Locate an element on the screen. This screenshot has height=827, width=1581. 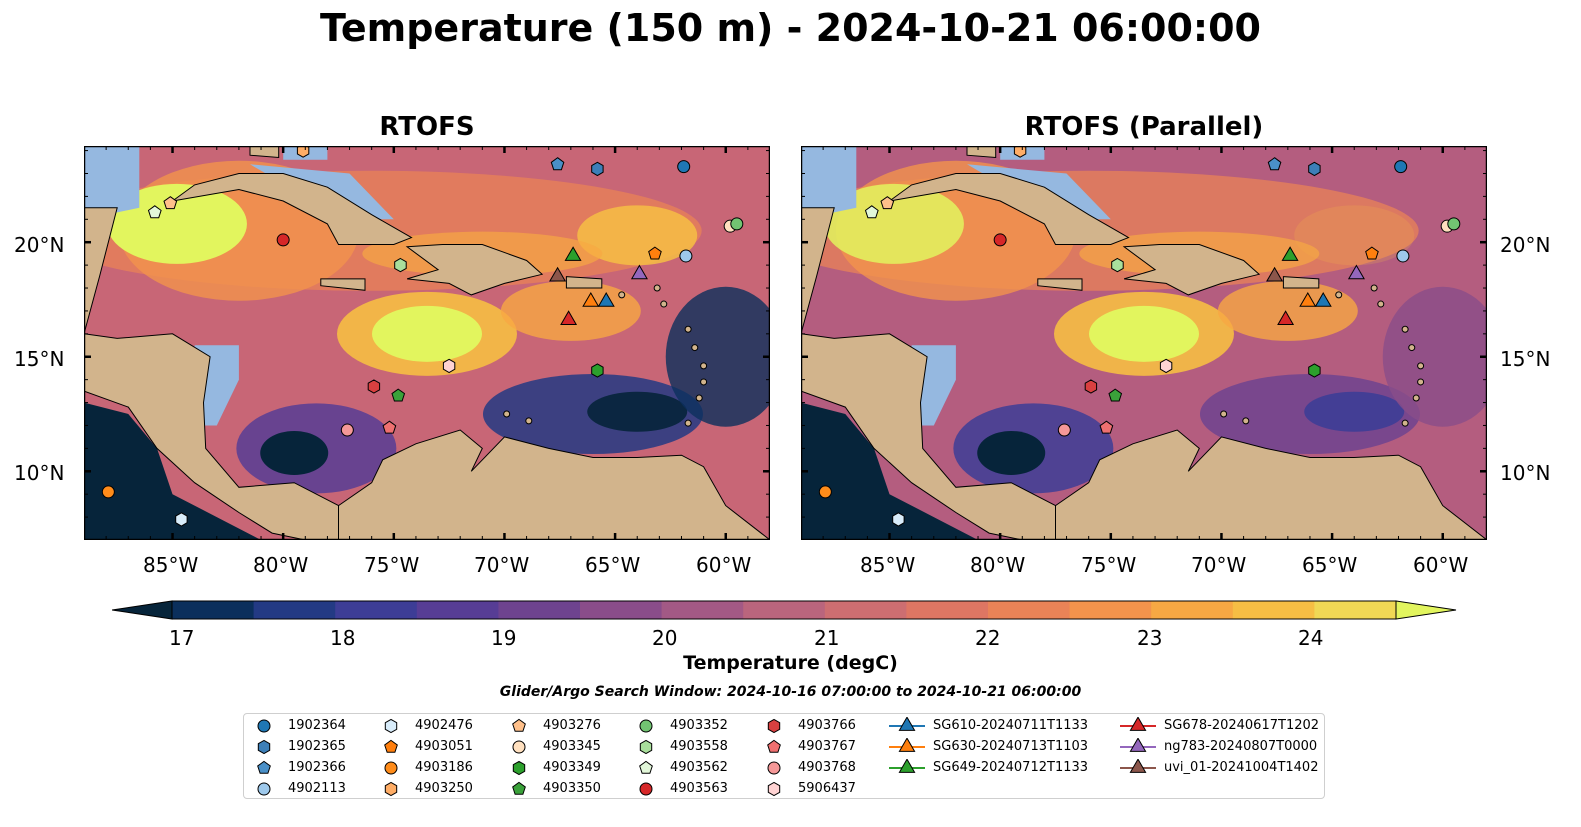
legend-label: SG610-20240711T1133 is located at coordinates (1011, 725).